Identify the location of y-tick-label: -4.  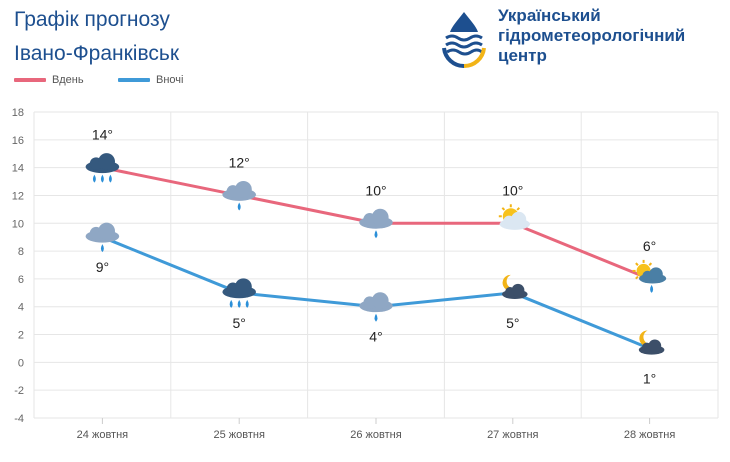
(19, 419).